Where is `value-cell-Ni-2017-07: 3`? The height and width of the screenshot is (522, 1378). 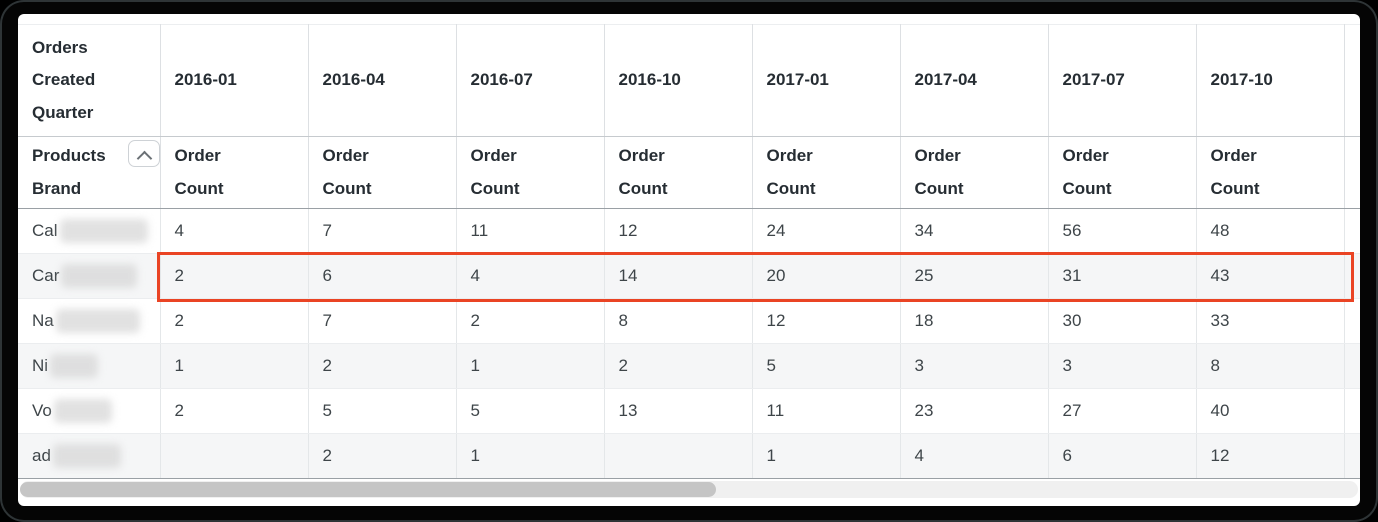 value-cell-Ni-2017-07: 3 is located at coordinates (1122, 366).